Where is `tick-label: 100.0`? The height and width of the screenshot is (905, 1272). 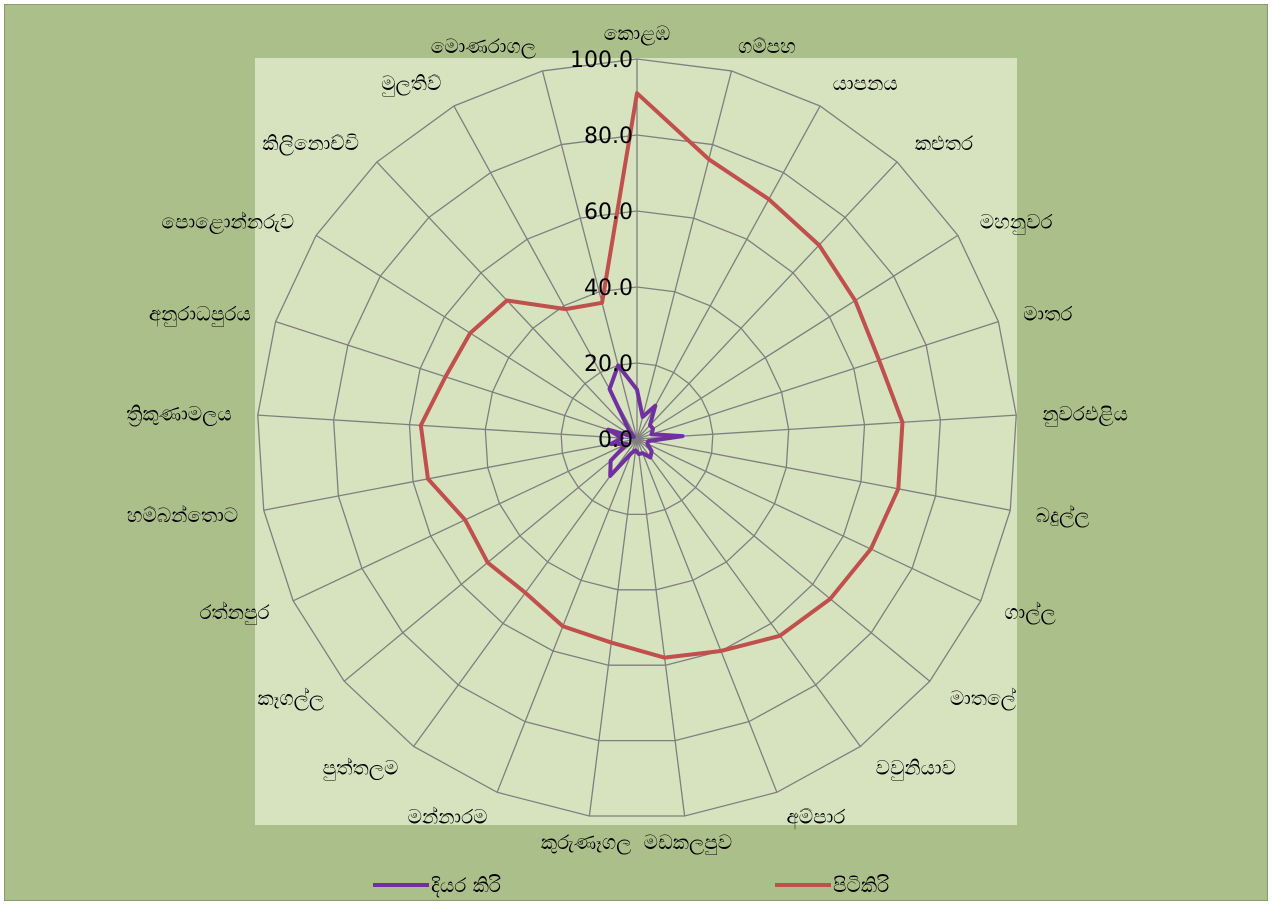 tick-label: 100.0 is located at coordinates (601, 60).